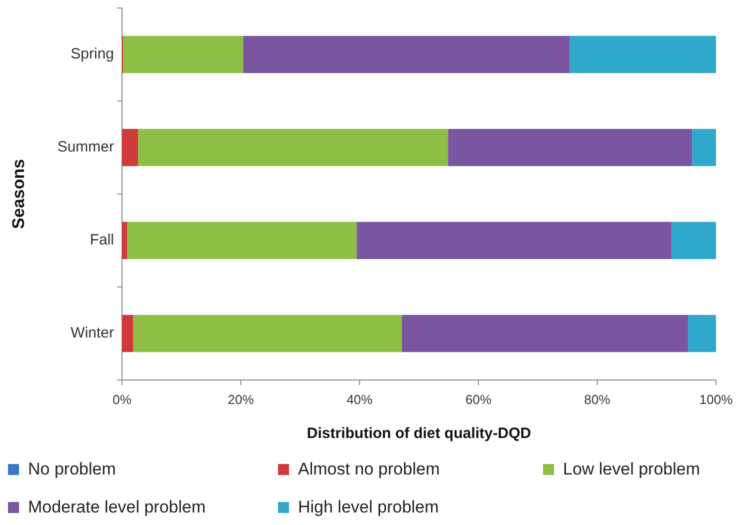 The width and height of the screenshot is (740, 525). Describe the element at coordinates (360, 399) in the screenshot. I see `x-tick-label: 40%` at that location.